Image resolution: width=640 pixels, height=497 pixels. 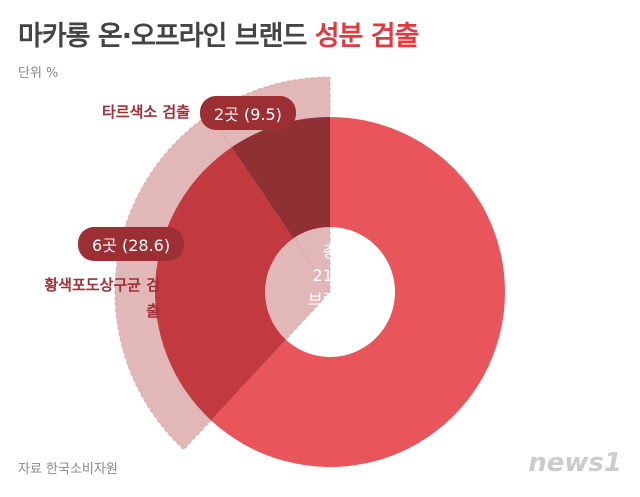 I want to click on center-line: 21개, so click(x=330, y=275).